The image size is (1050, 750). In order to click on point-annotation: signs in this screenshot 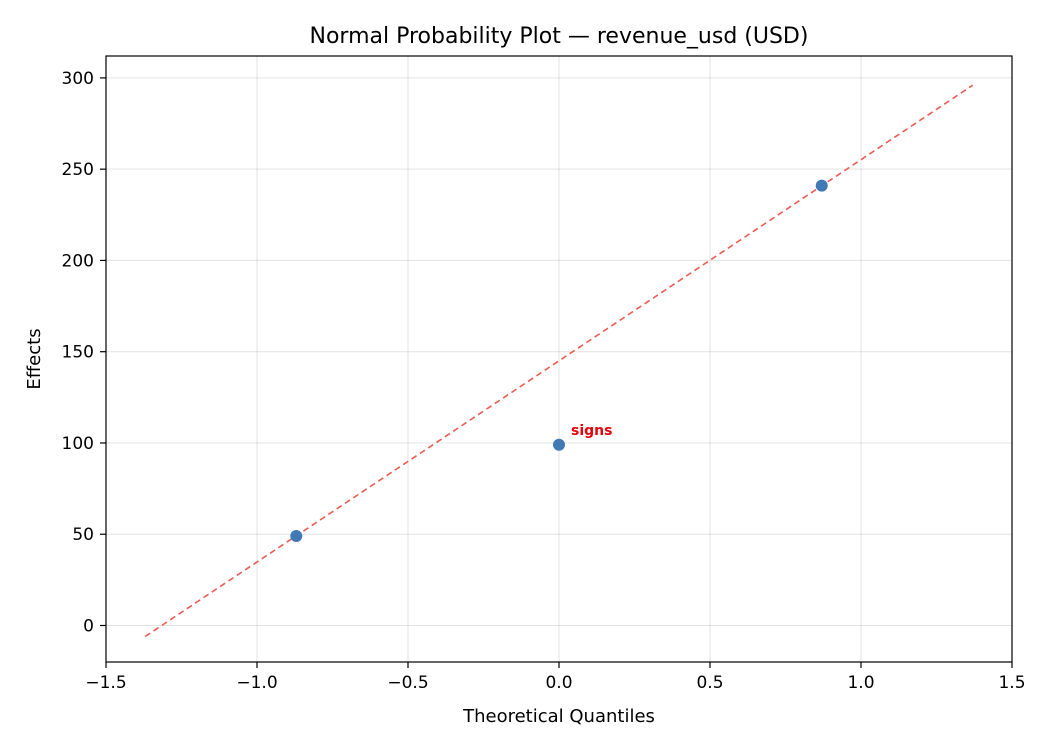, I will do `click(591, 431)`.